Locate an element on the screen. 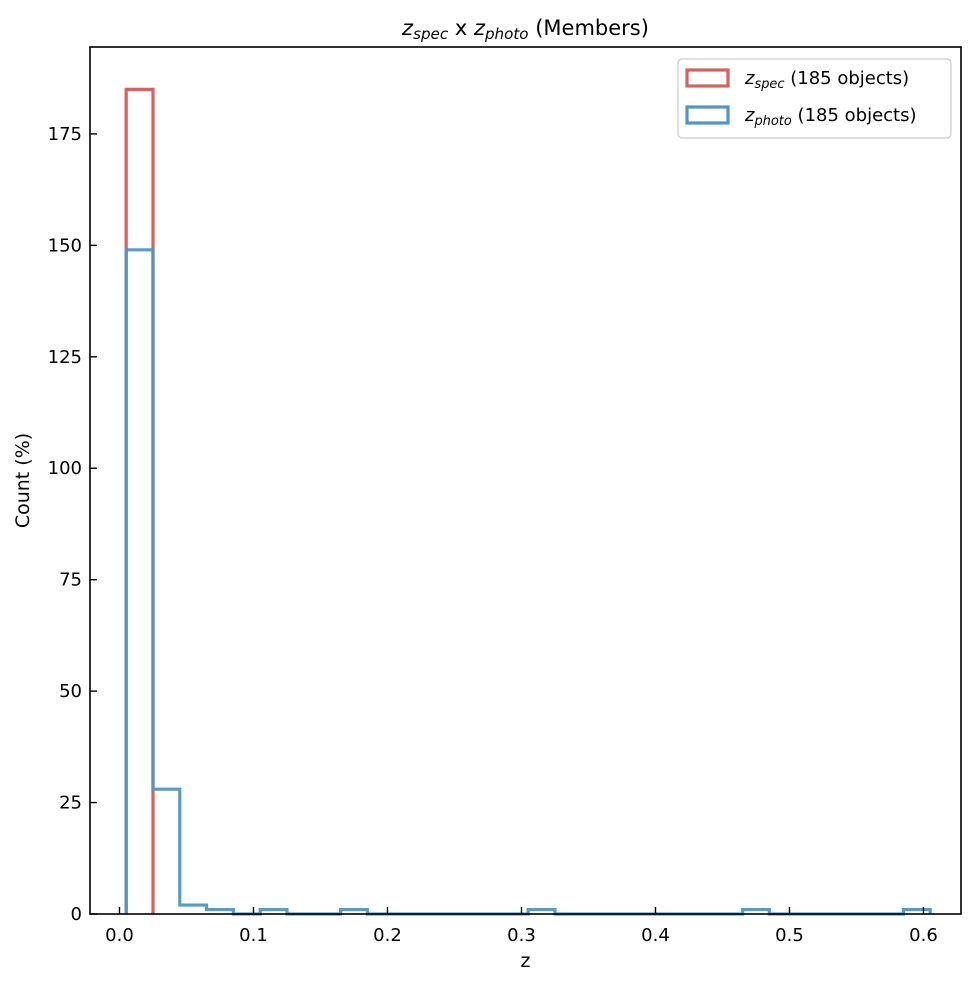 The image size is (977, 985). legend-entry-label: zphoto (185 objects) is located at coordinates (830, 117).